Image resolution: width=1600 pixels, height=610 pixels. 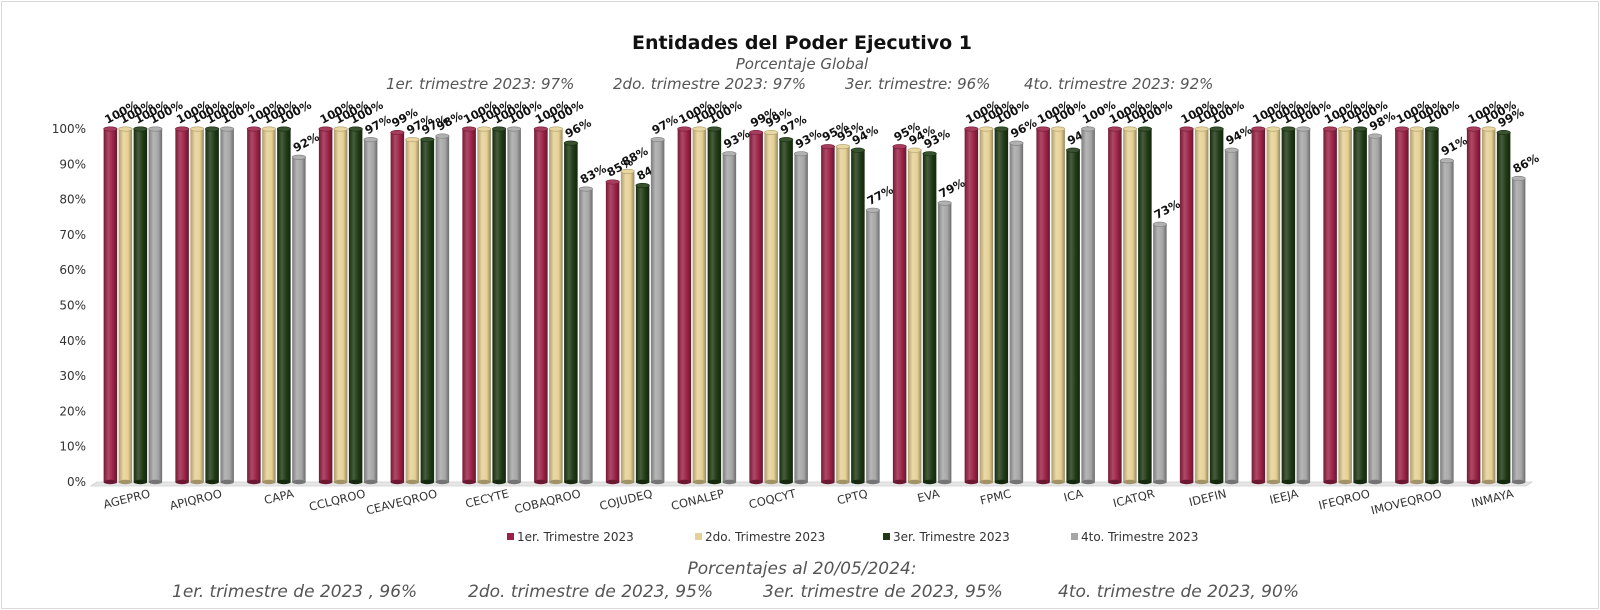 I want to click on legend-label: 4to. Trimestre 2023, so click(x=1139, y=537).